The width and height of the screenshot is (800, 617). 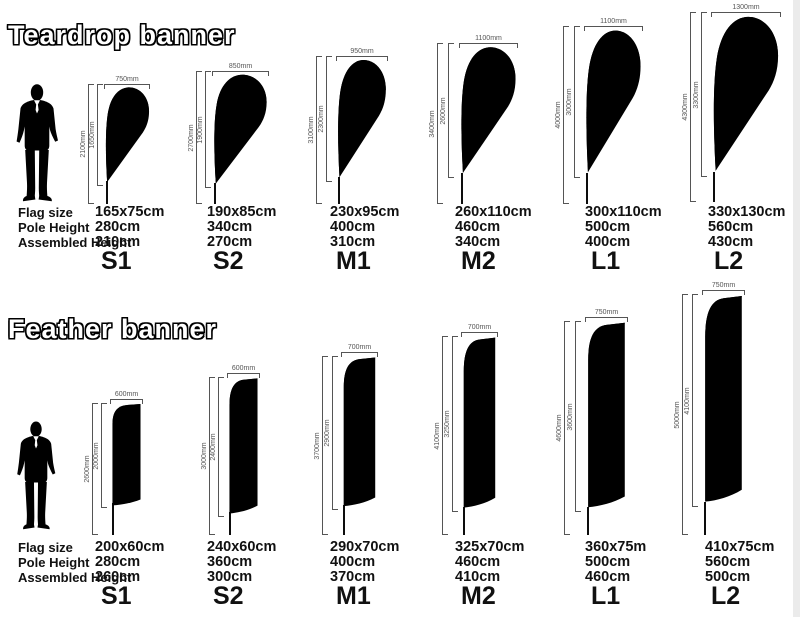 What do you see at coordinates (204, 456) in the screenshot?
I see `assembled-height-dimension-label: 3000mm` at bounding box center [204, 456].